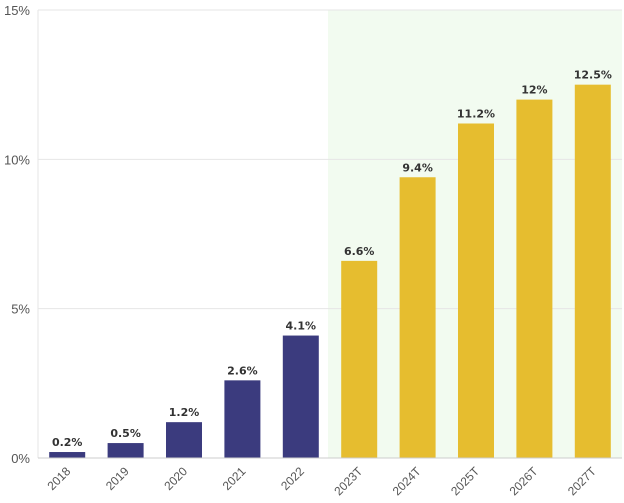 Image resolution: width=624 pixels, height=503 pixels. I want to click on data-label-2020: 1.2%, so click(184, 412).